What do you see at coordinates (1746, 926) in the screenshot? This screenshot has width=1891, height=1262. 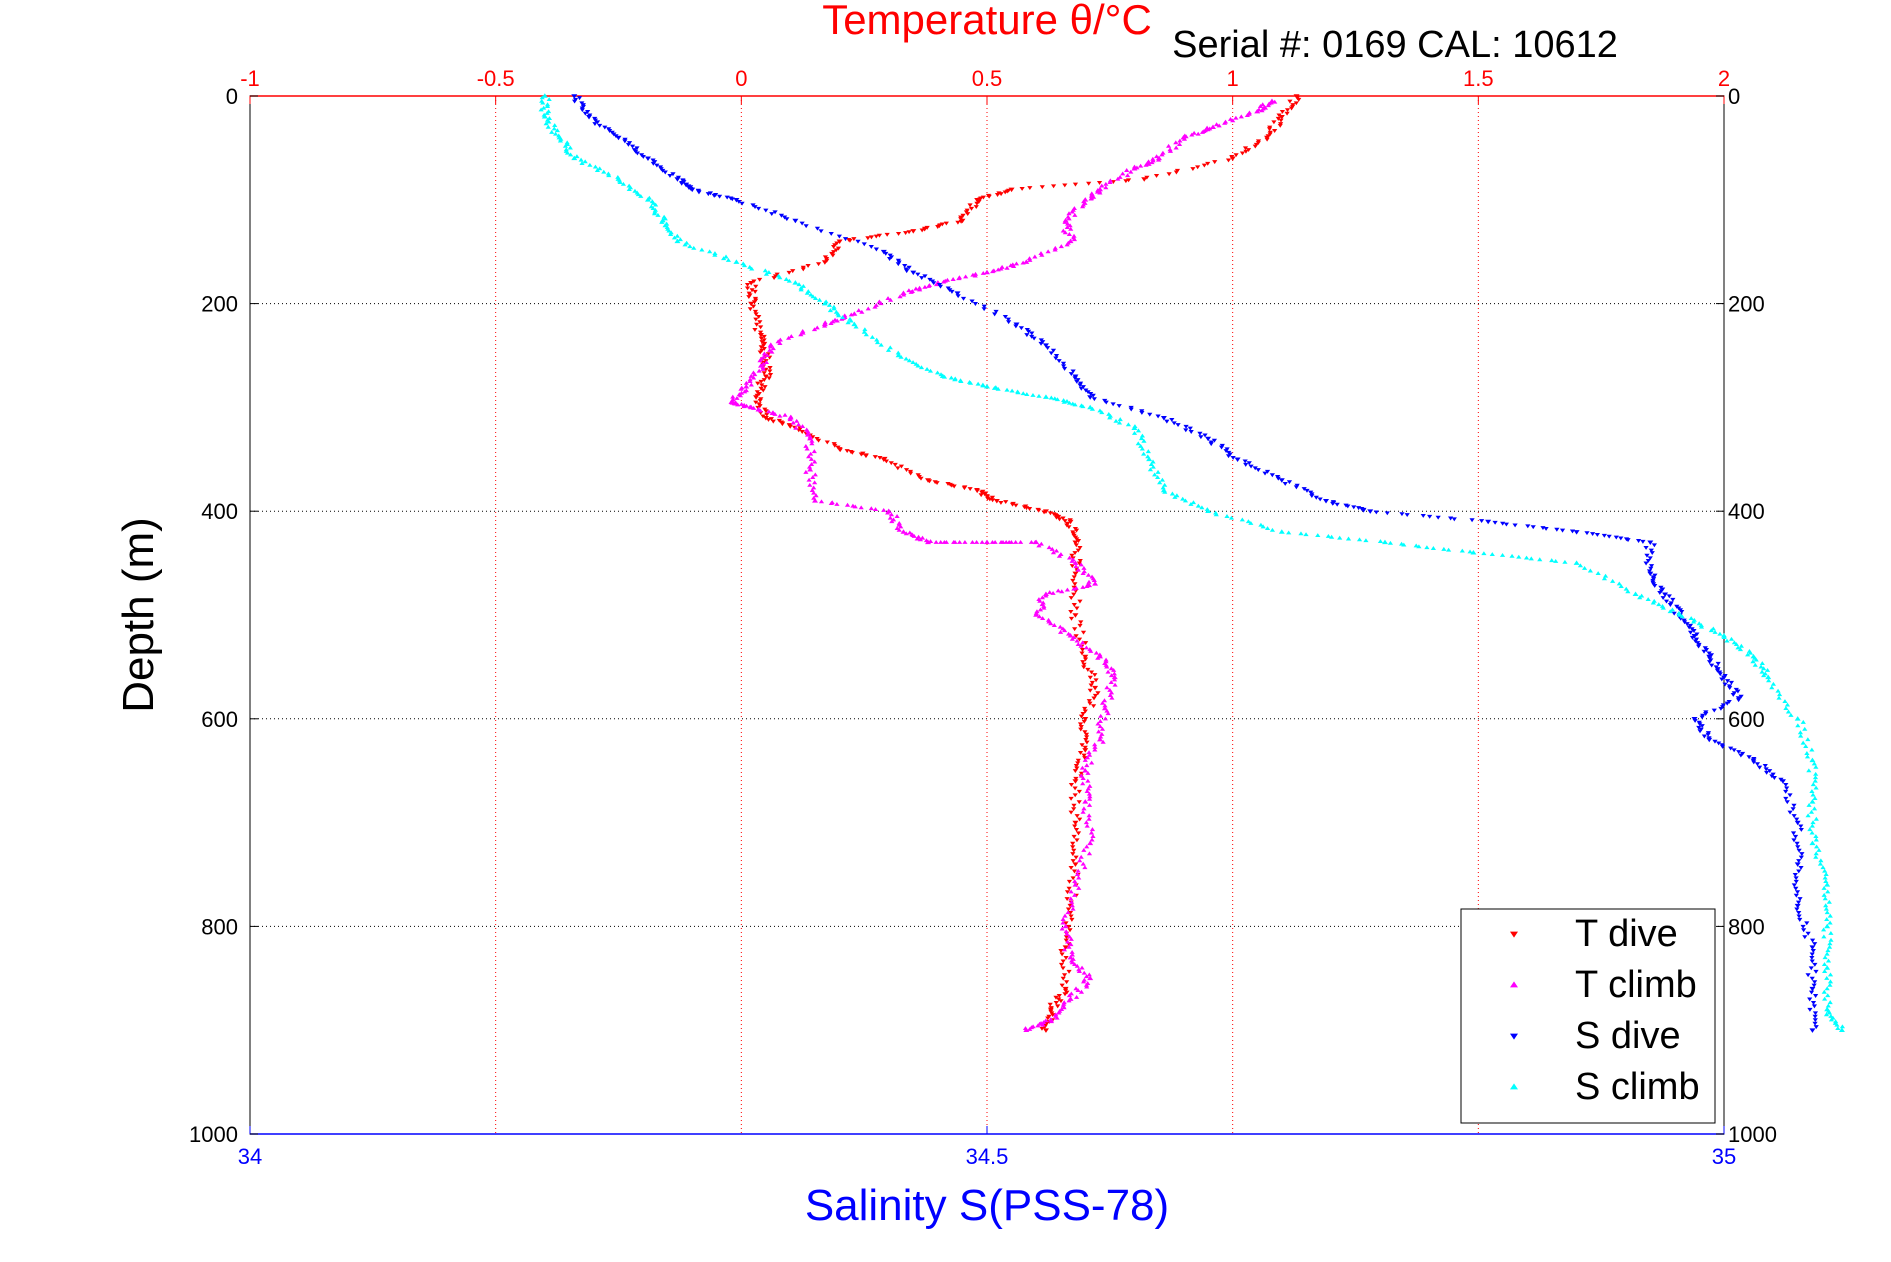 I see `depth-tick-label-right: 800` at bounding box center [1746, 926].